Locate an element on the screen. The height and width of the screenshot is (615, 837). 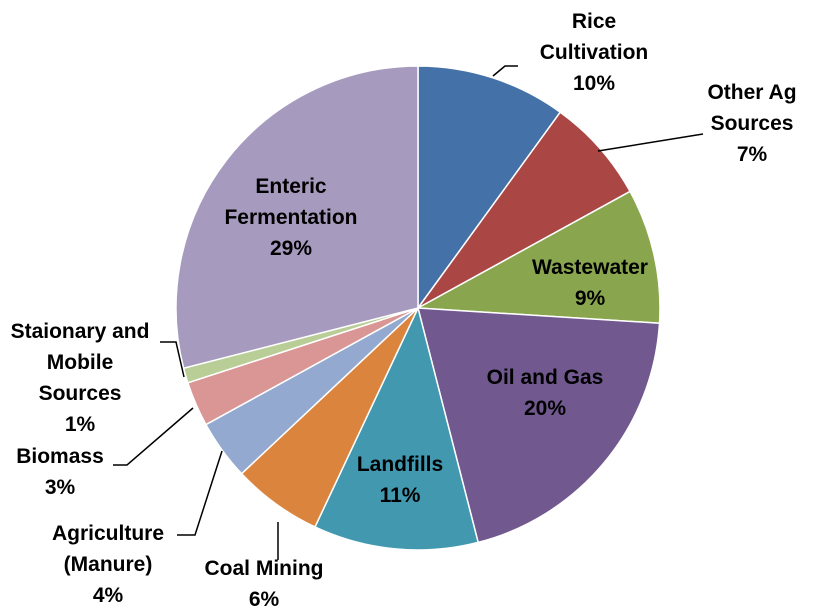
slice-name-line: Rice is located at coordinates (594, 21).